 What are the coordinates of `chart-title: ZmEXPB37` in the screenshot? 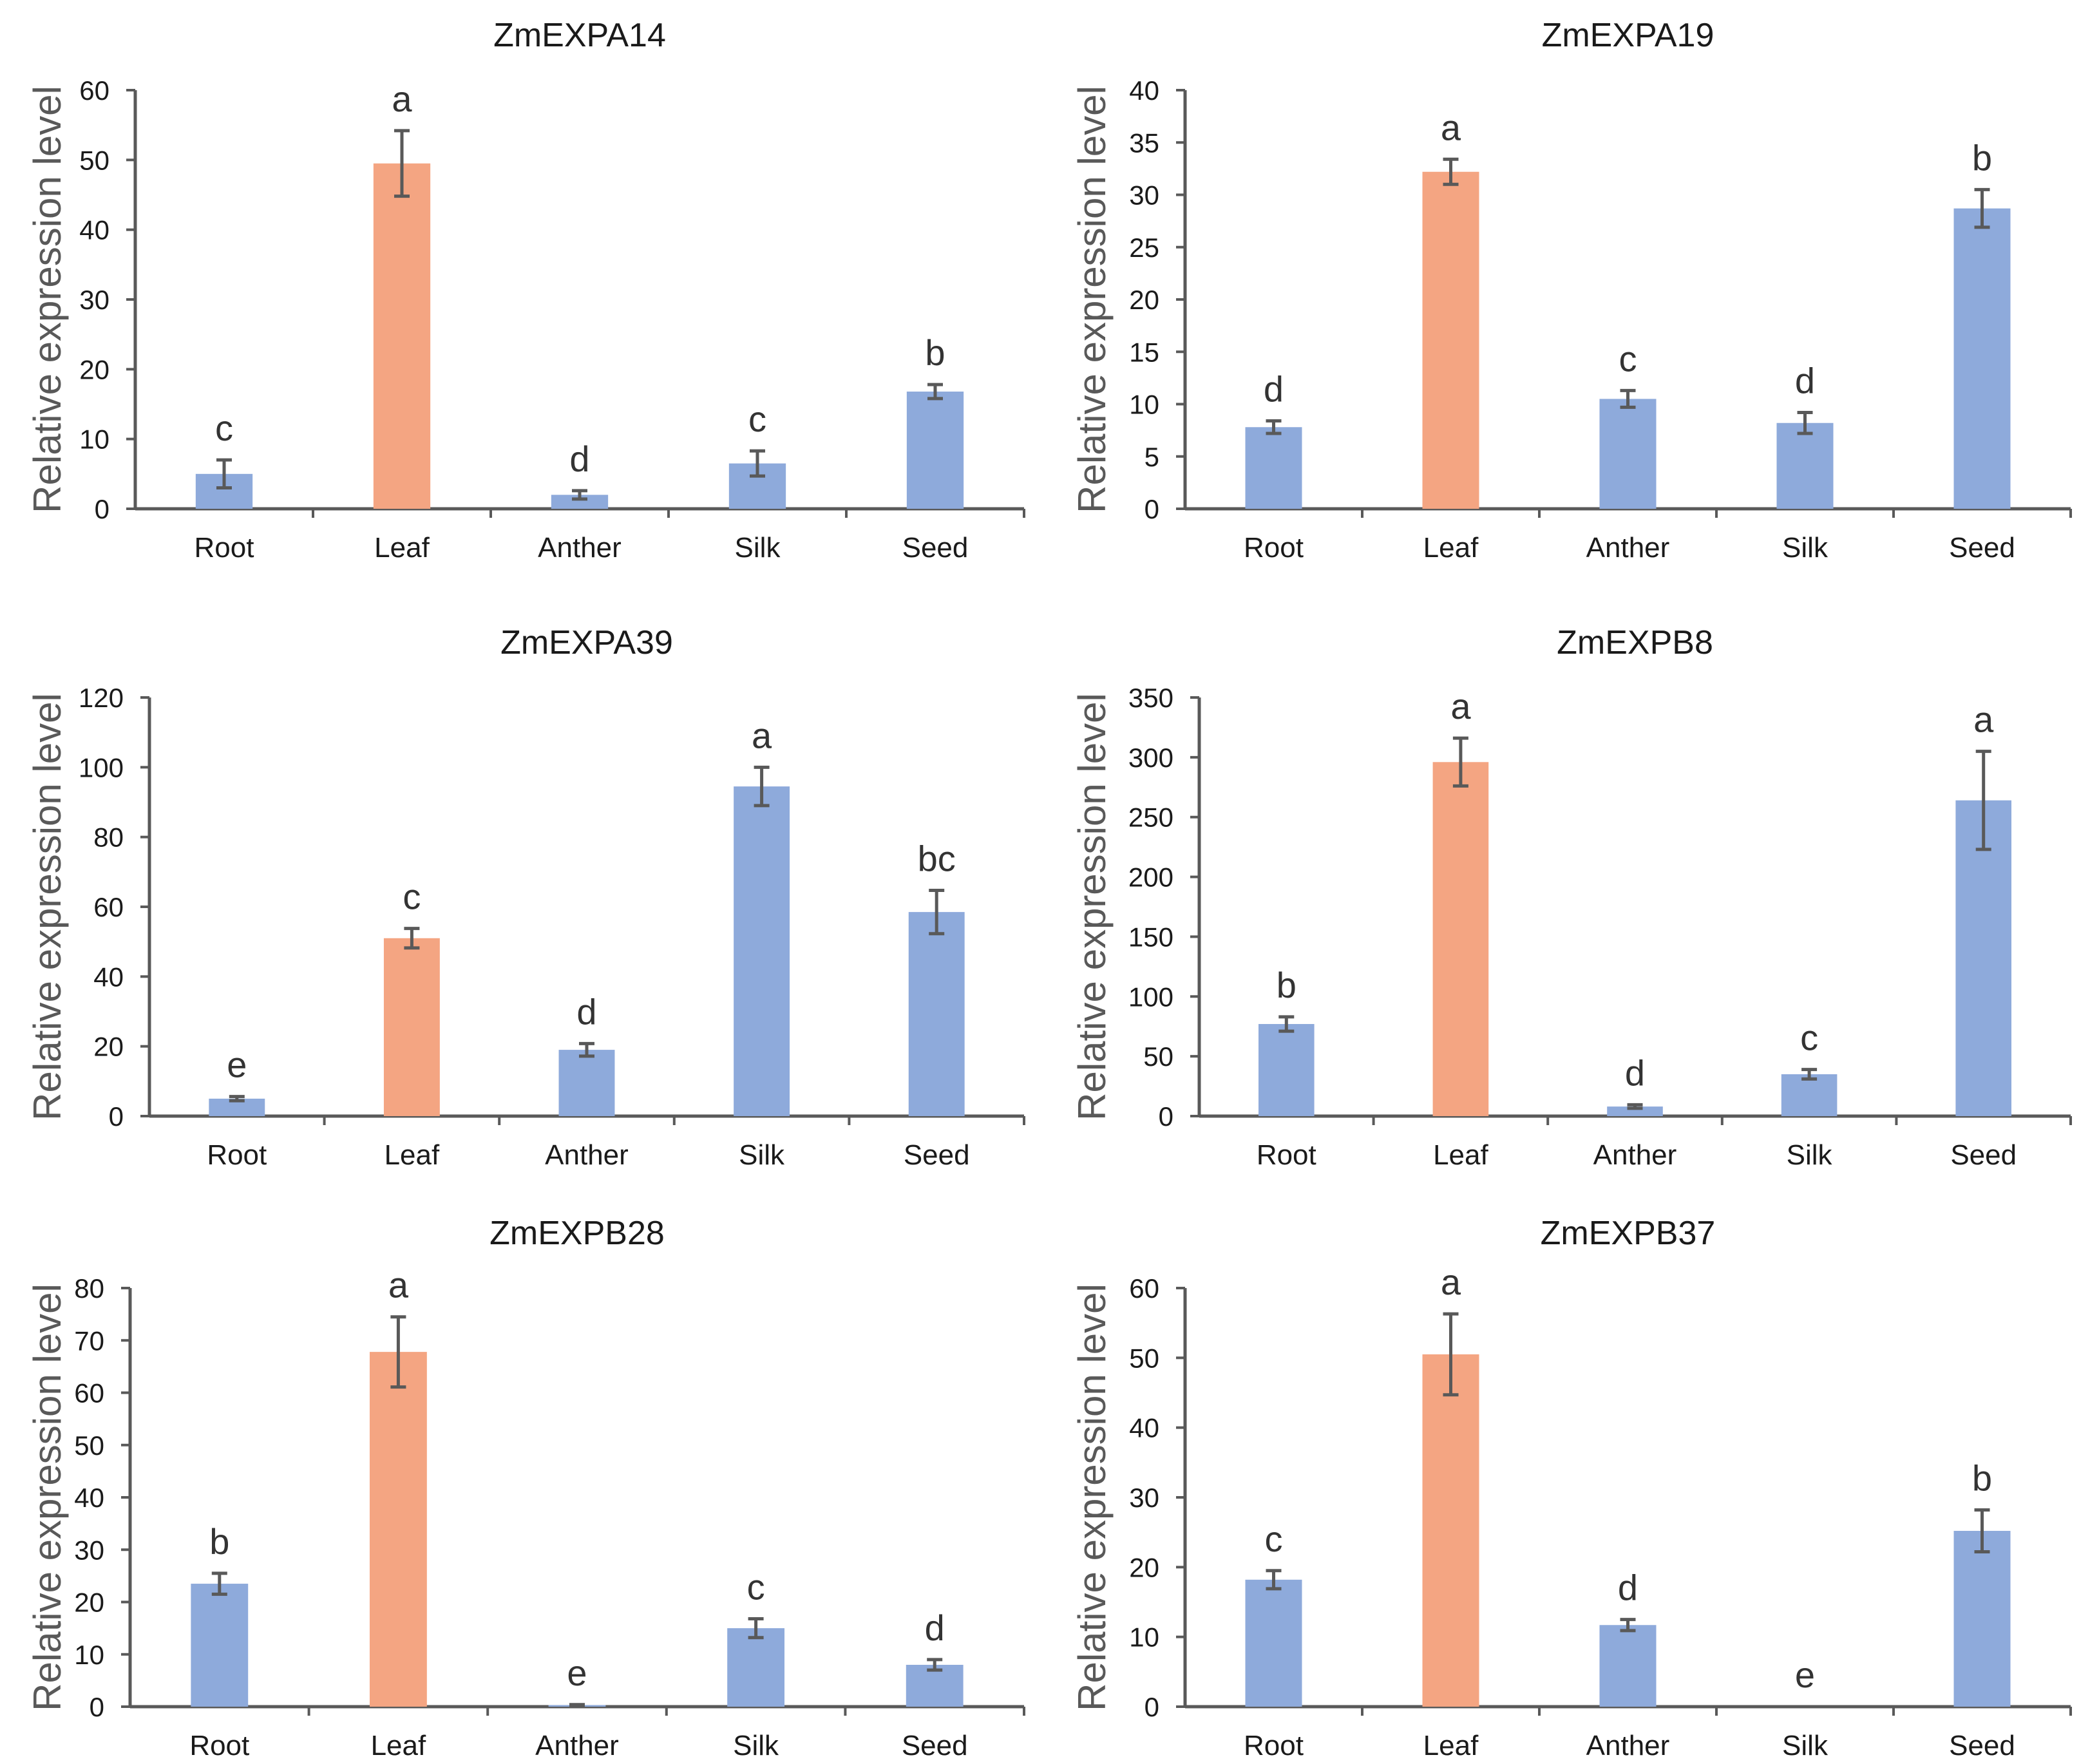 It's located at (1628, 1233).